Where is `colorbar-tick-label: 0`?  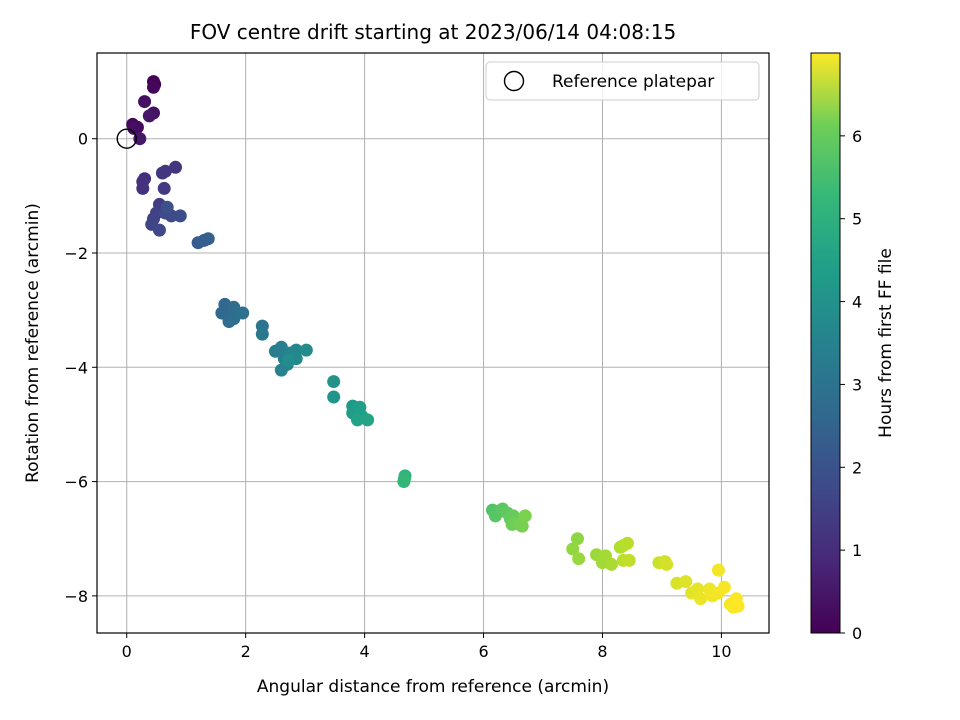 colorbar-tick-label: 0 is located at coordinates (857, 633).